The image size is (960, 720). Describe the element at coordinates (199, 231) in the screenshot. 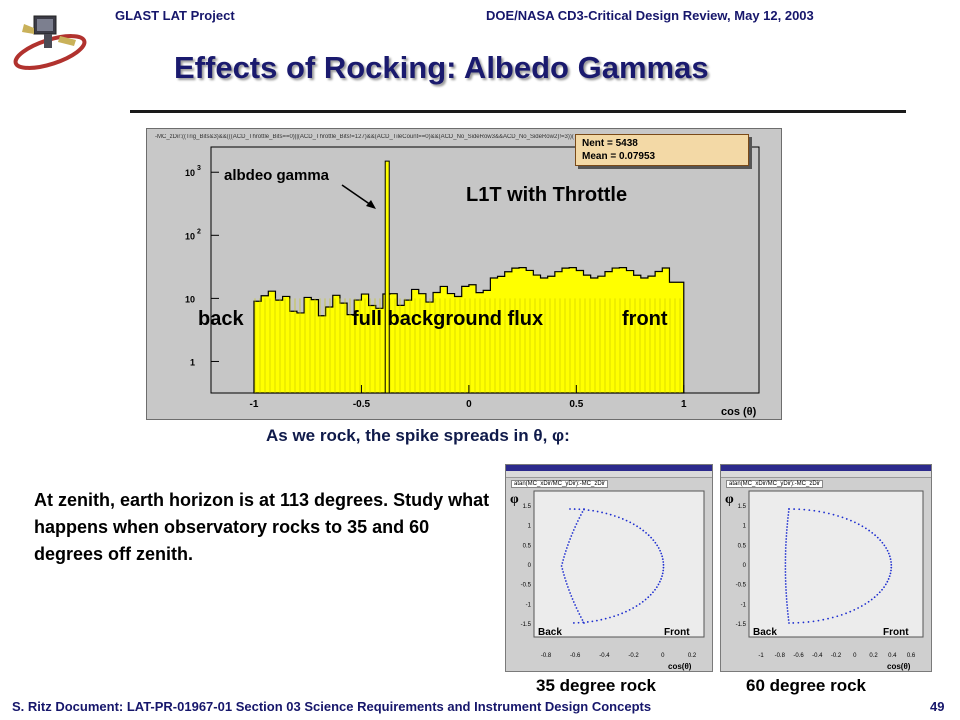

I see `y-tick-exponent: 2` at that location.